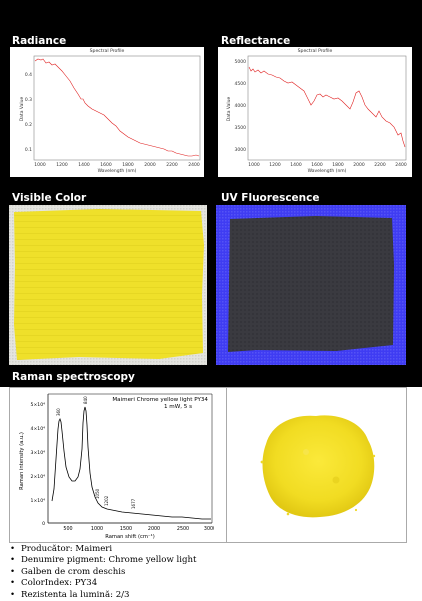 Image resolution: width=422 pixels, height=601 pixels. What do you see at coordinates (84, 165) in the screenshot?
I see `radiance-xtick: 1400` at bounding box center [84, 165].